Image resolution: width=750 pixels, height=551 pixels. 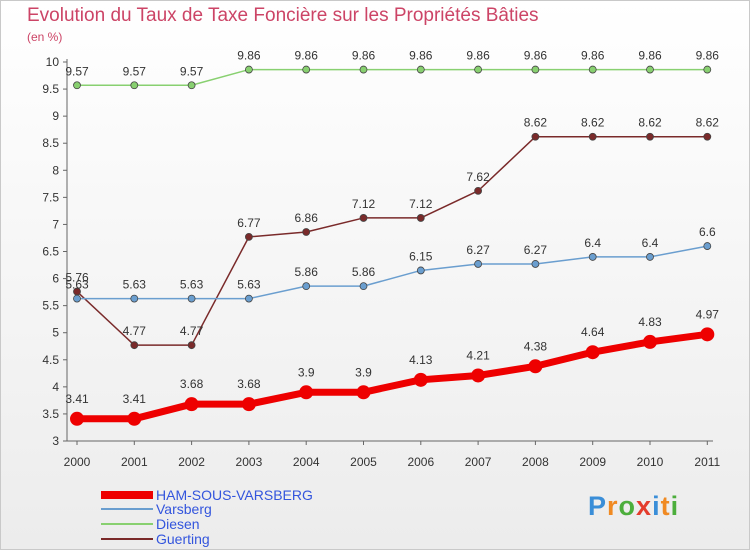 I want to click on legend-label: Varsberg, so click(x=184, y=508).